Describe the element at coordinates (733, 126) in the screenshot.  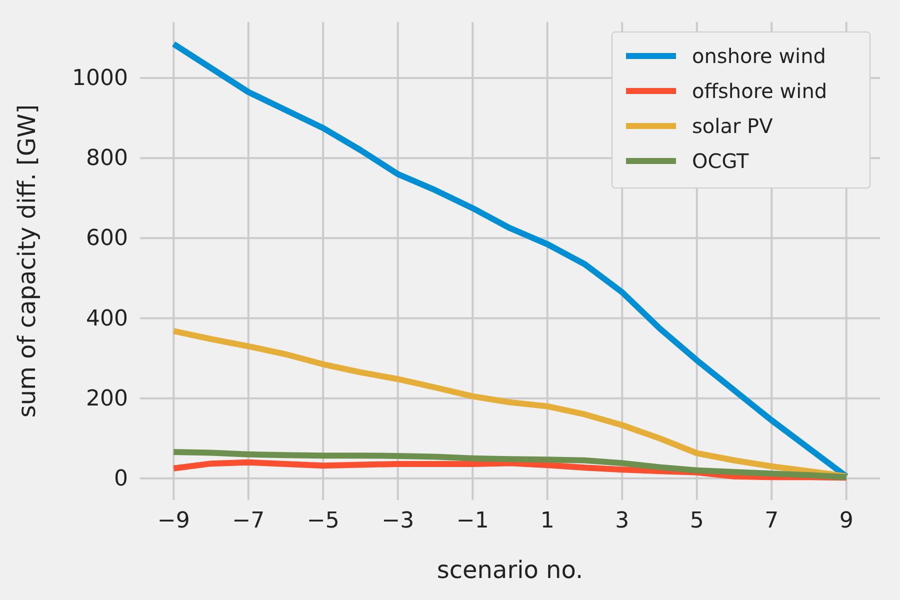
I see `legend-label: solar PV` at that location.